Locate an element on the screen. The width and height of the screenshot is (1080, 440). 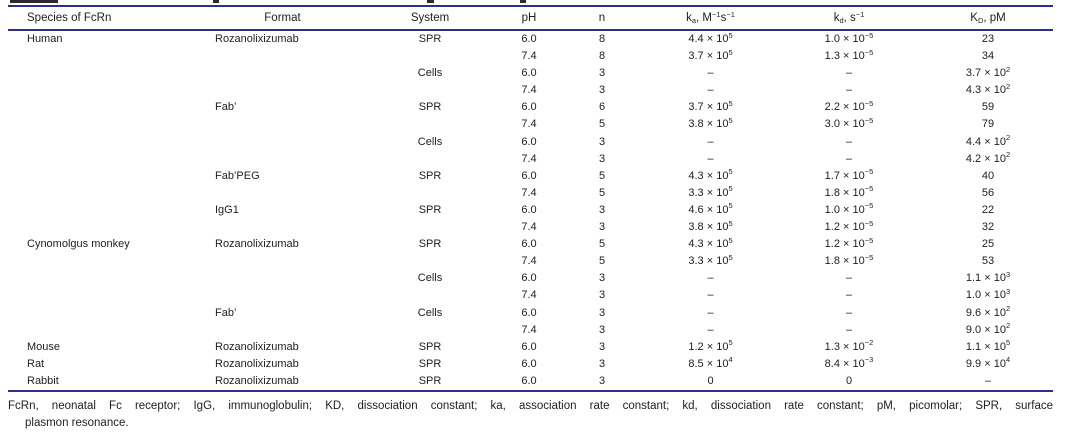
cell-format: IgG1 is located at coordinates (227, 209).